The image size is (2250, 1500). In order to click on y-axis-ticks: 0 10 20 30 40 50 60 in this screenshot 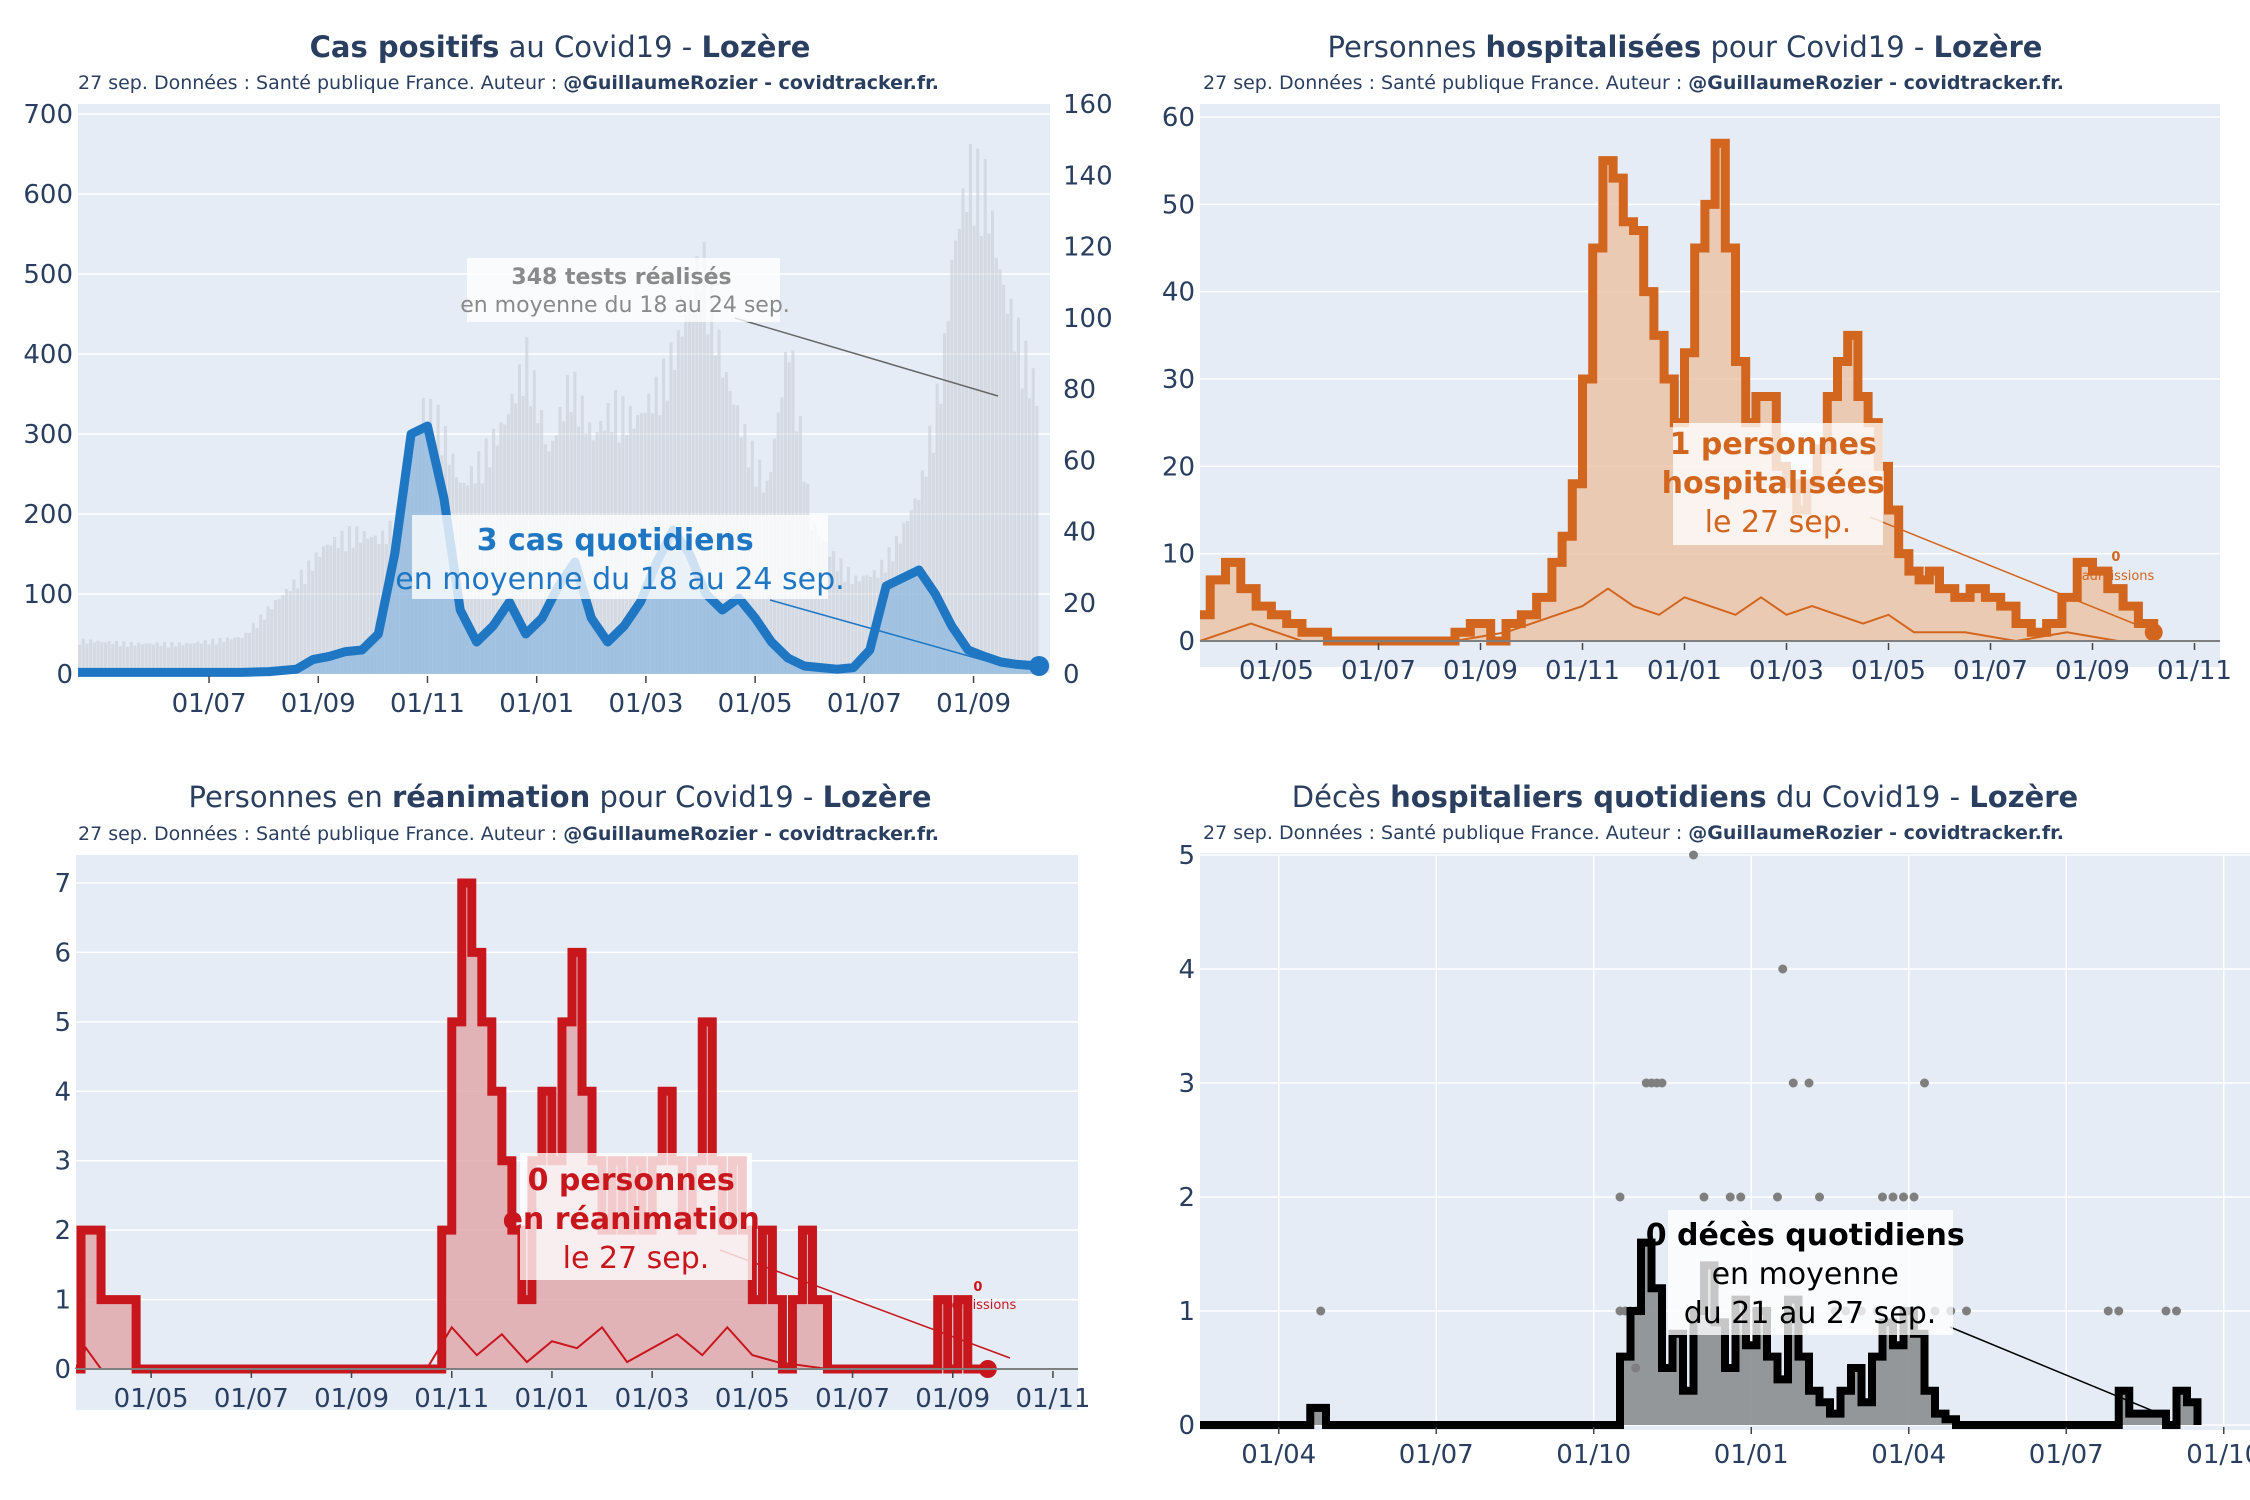, I will do `click(1178, 380)`.